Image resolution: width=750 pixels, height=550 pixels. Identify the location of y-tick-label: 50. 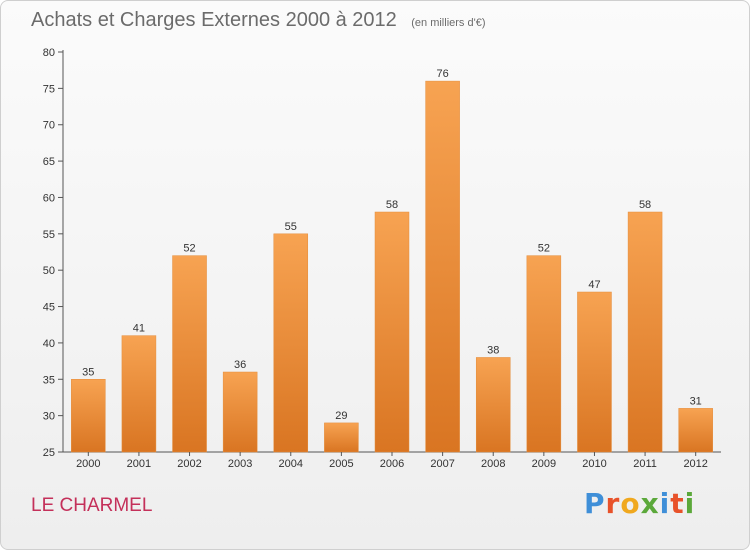
(49, 271).